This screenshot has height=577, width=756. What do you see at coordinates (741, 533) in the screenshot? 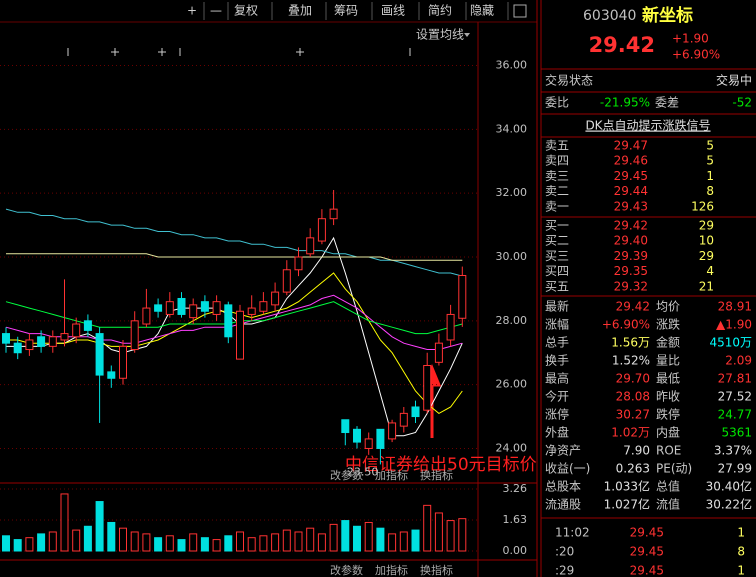
I see `tick-volume: 1` at bounding box center [741, 533].